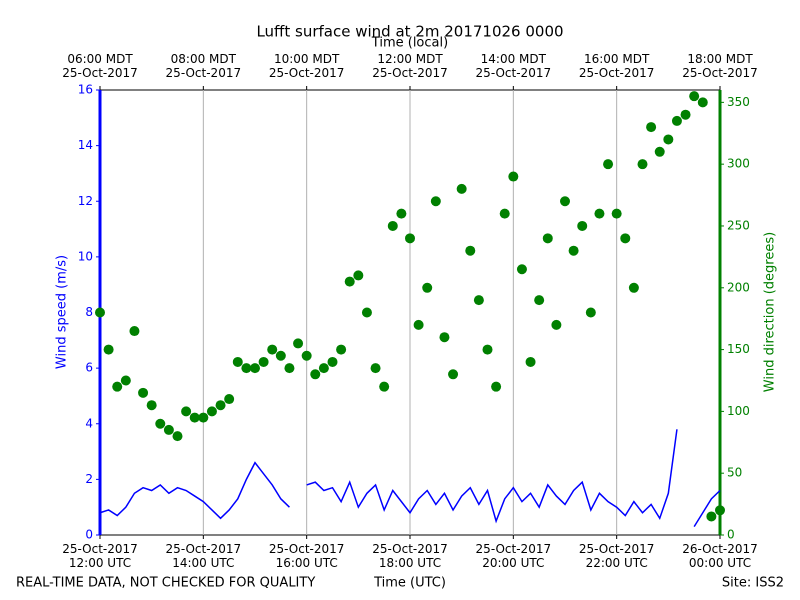 The height and width of the screenshot is (600, 800). What do you see at coordinates (203, 556) in the screenshot?
I see `x-tick-label: 25-Oct-2017 14:00 UTC` at bounding box center [203, 556].